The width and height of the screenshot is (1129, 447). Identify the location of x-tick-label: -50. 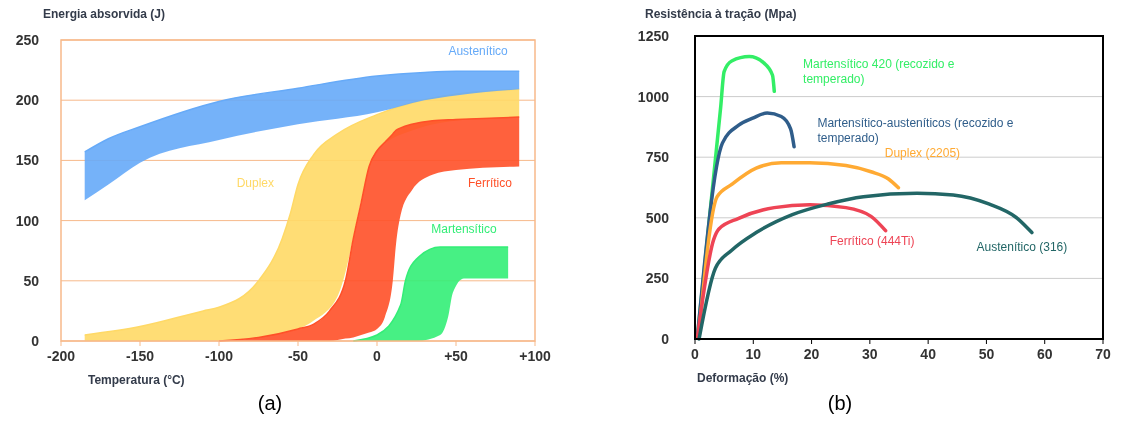
(298, 356).